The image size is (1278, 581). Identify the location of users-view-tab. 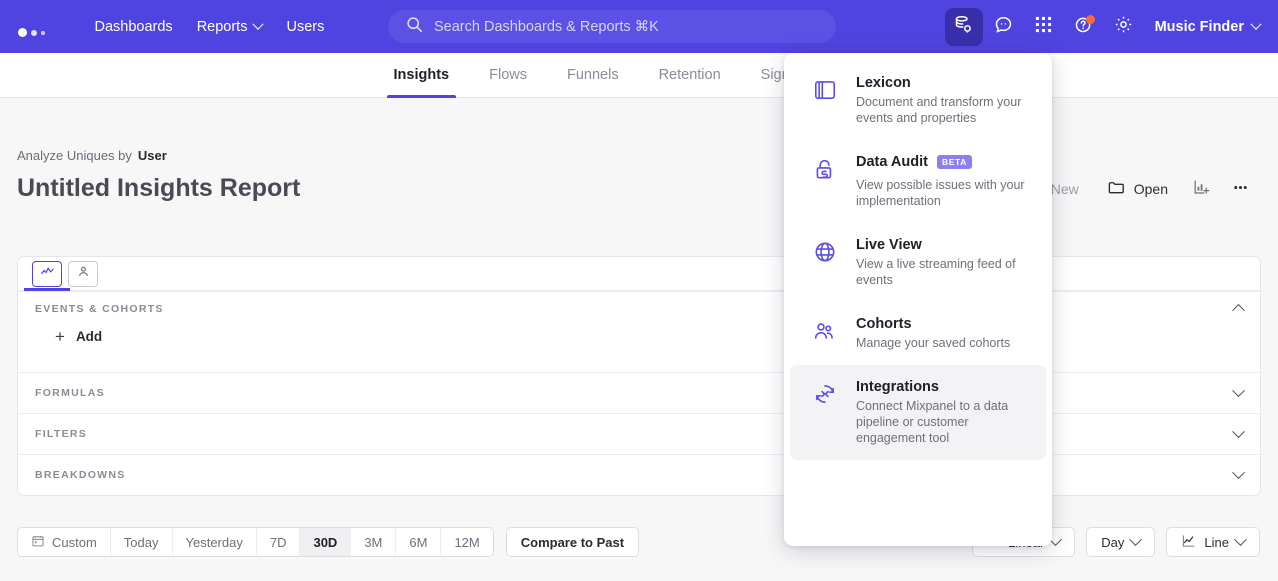
(83, 273).